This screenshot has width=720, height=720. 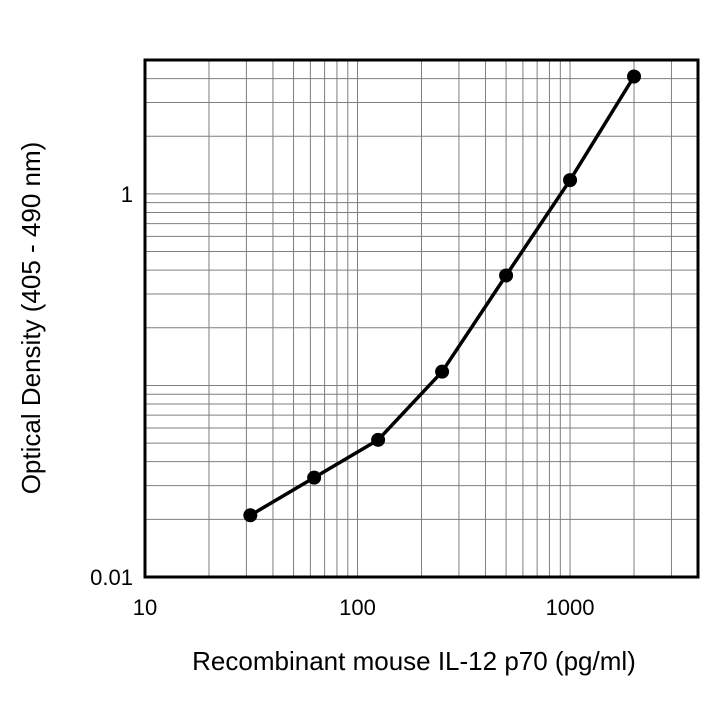 I want to click on x-tick-labels: 10 100 1000, so click(x=364, y=607).